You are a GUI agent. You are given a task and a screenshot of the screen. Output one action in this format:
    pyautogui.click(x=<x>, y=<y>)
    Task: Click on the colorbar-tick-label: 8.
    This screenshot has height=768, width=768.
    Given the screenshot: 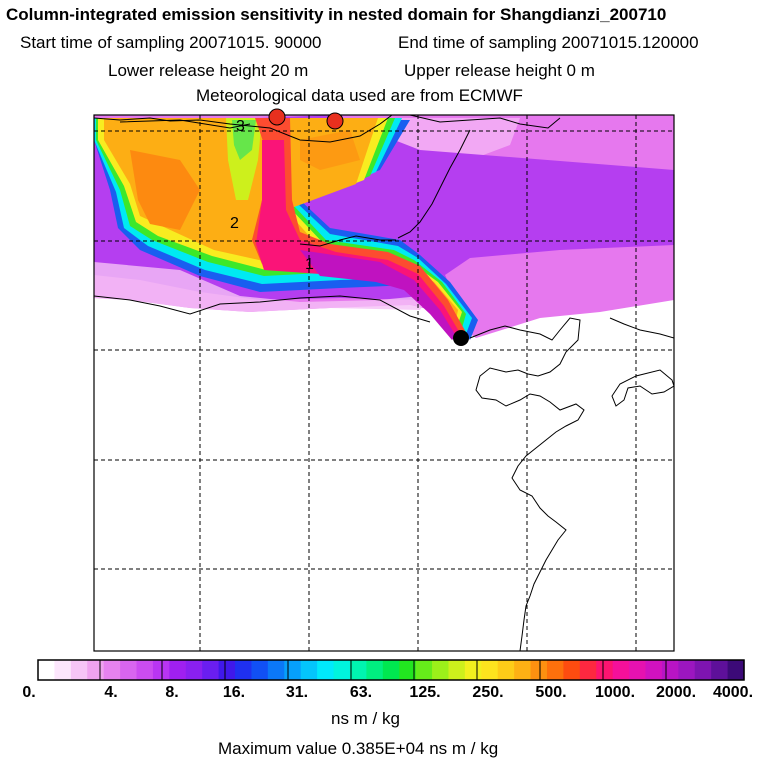 What is the action you would take?
    pyautogui.click(x=172, y=692)
    